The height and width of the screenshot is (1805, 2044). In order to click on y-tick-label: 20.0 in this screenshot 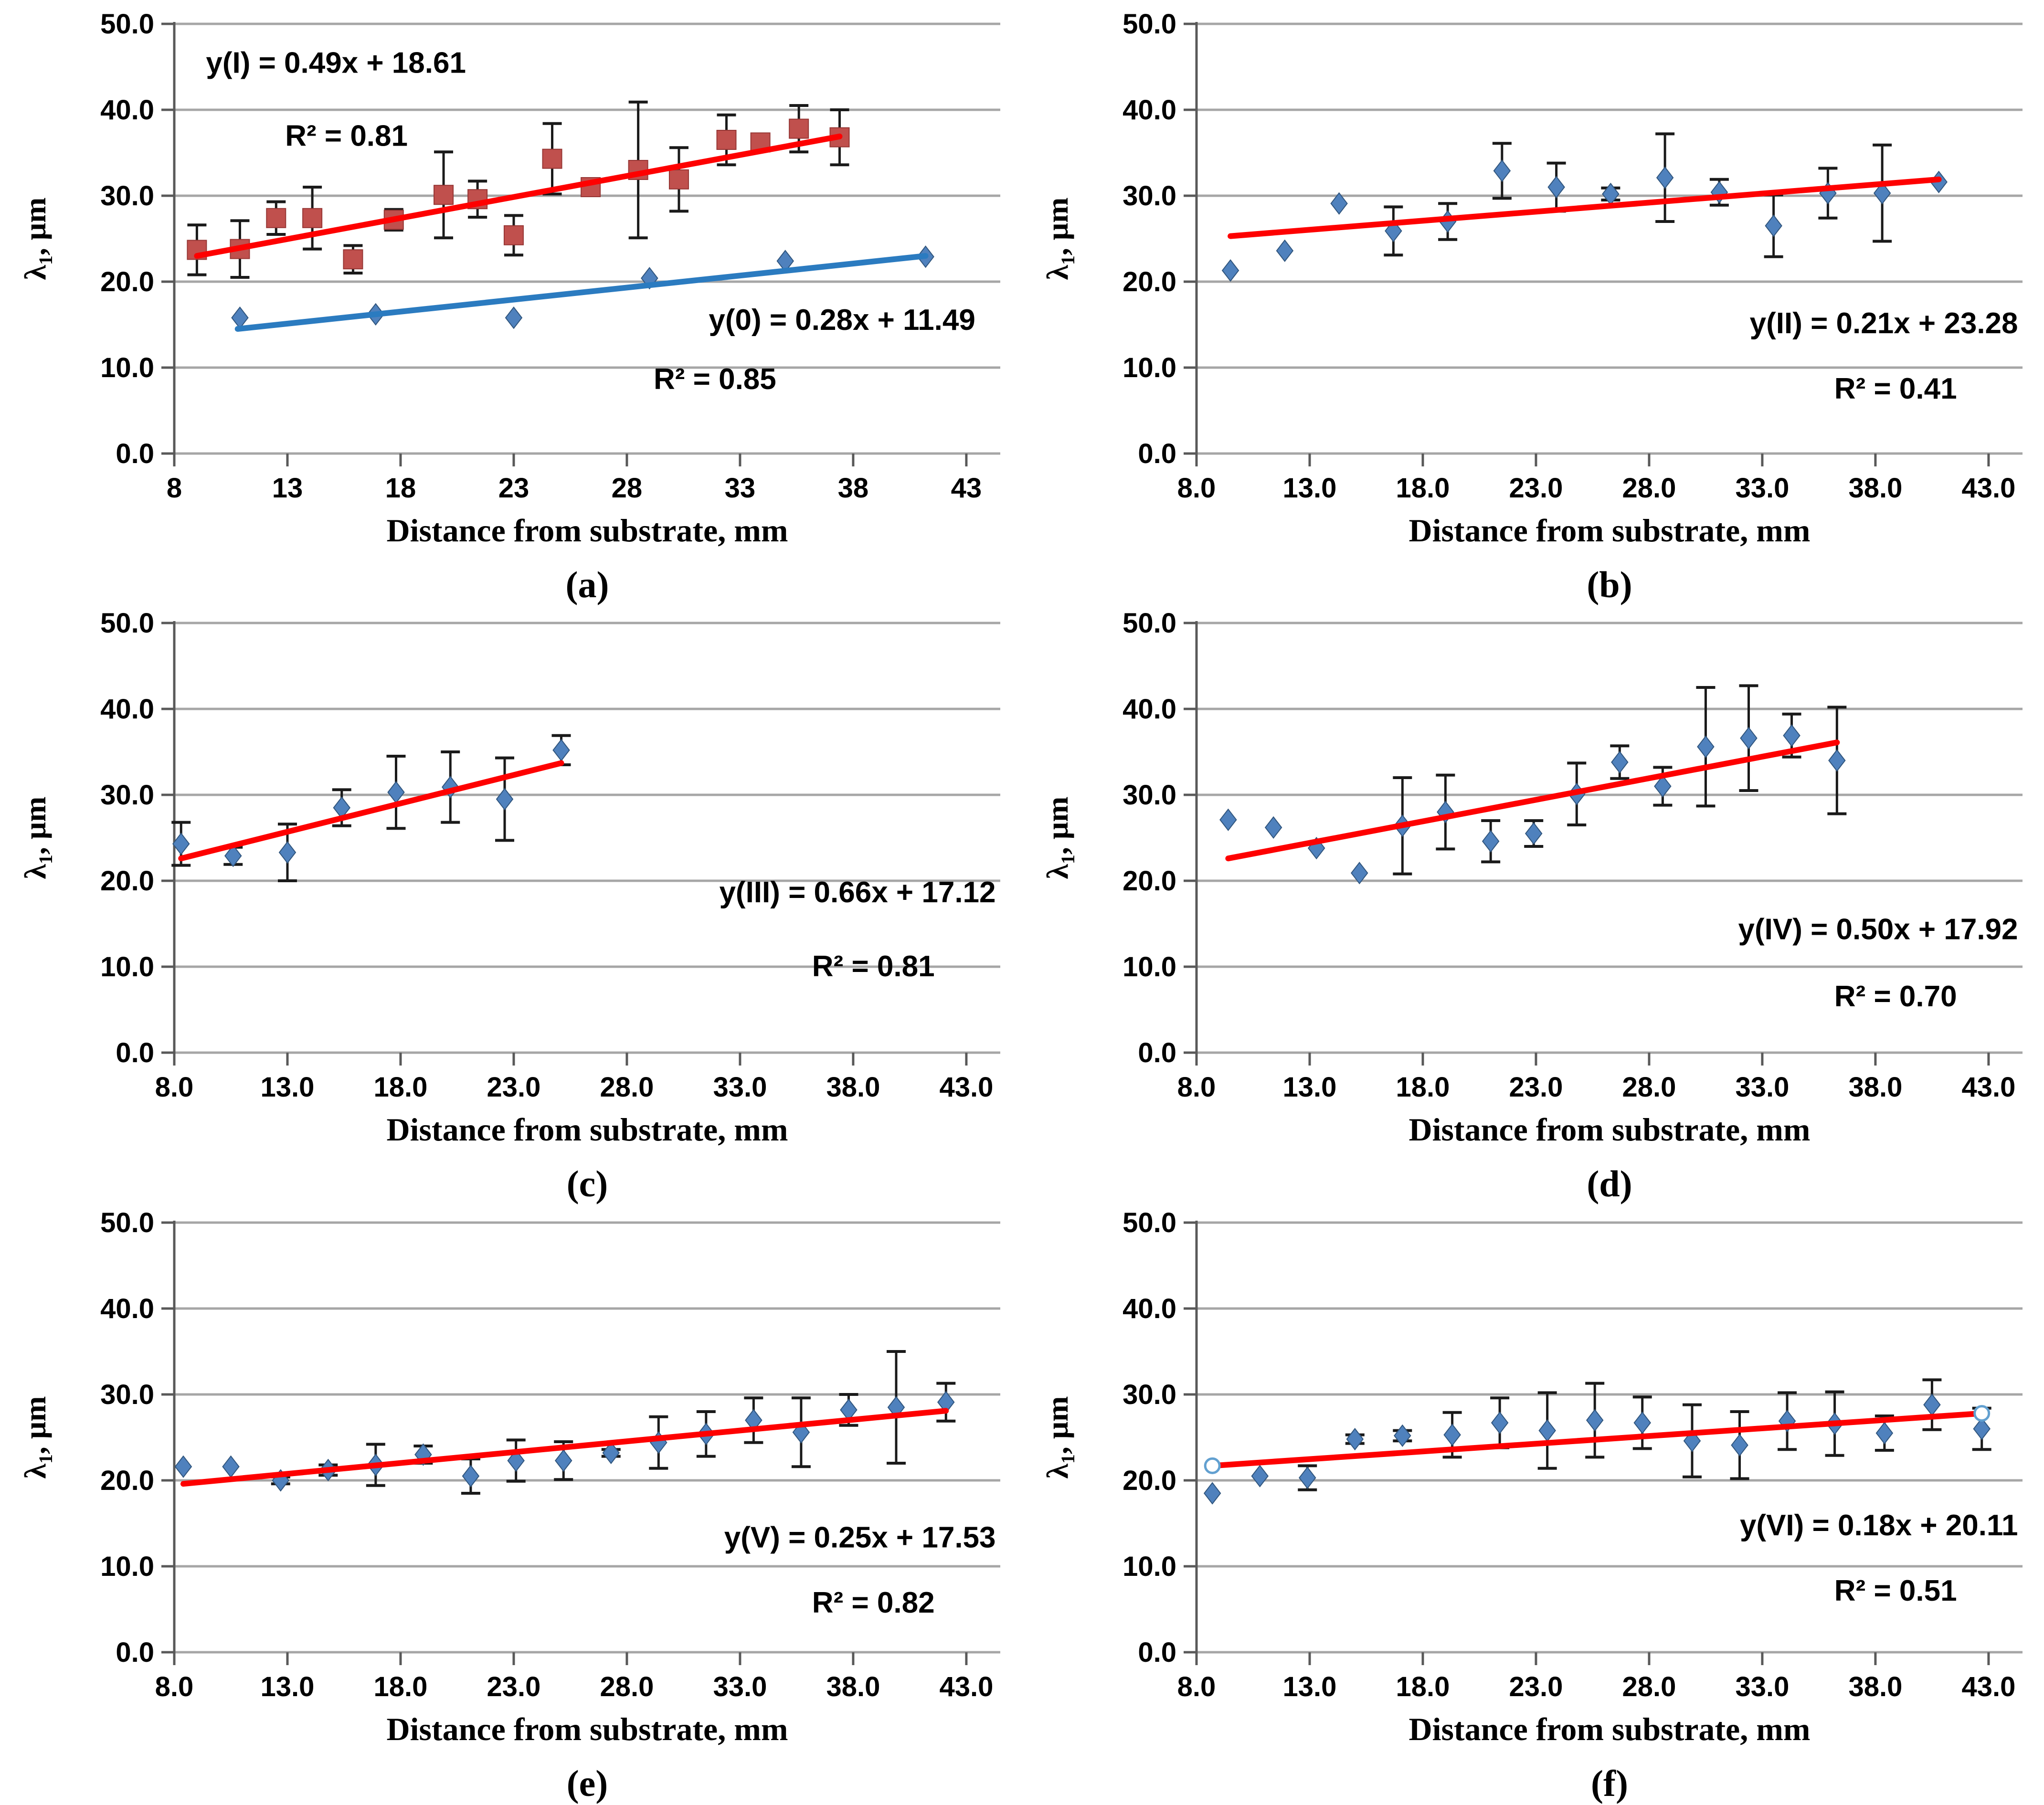, I will do `click(1149, 1480)`.